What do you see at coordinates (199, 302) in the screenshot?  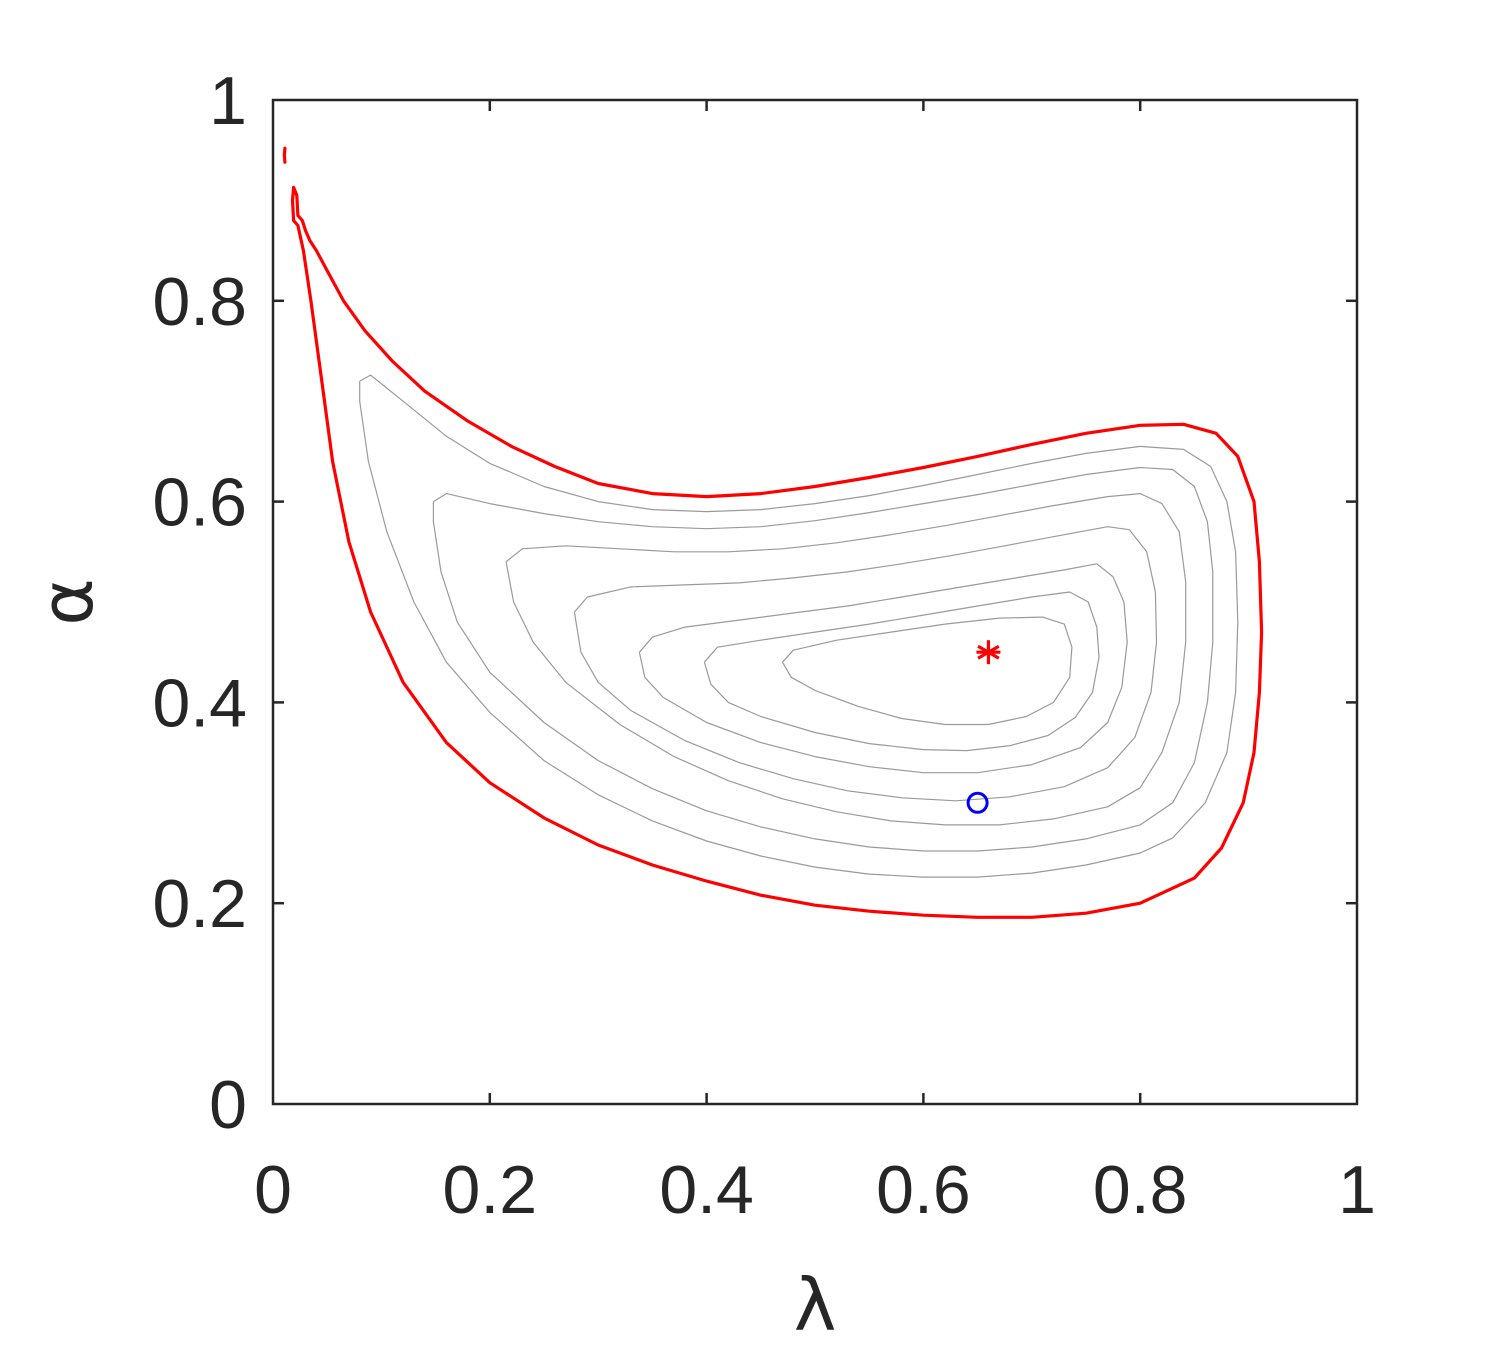 I see `y-tick-label: 0.8` at bounding box center [199, 302].